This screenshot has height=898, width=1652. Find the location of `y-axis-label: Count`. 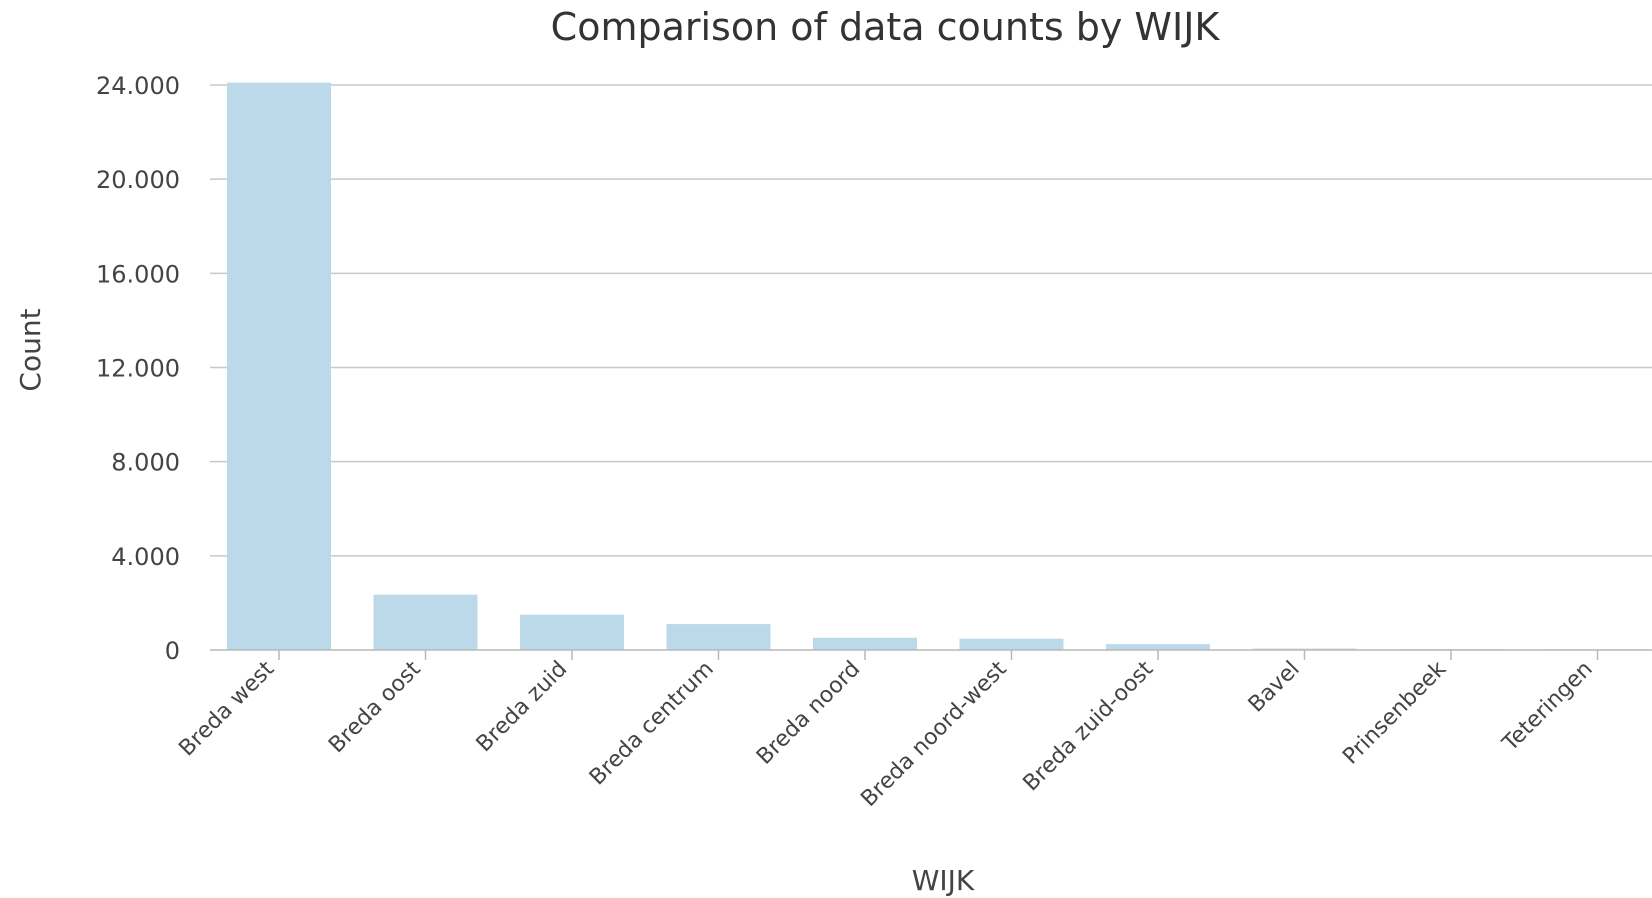

y-axis-label: Count is located at coordinates (30, 349).